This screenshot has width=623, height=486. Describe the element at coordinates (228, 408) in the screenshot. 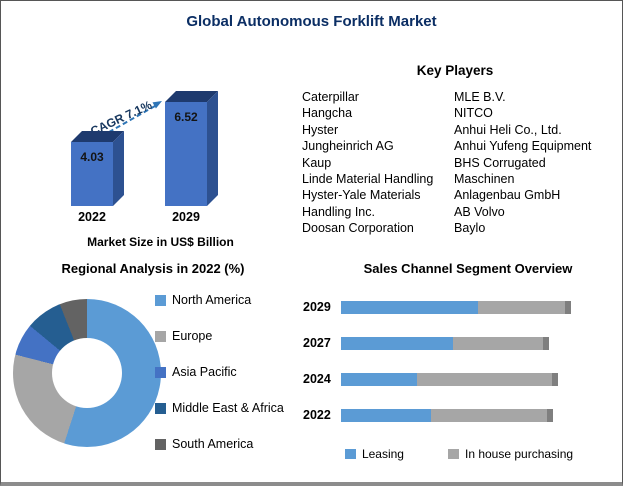

I see `legend-label: Middle East & Africa` at that location.